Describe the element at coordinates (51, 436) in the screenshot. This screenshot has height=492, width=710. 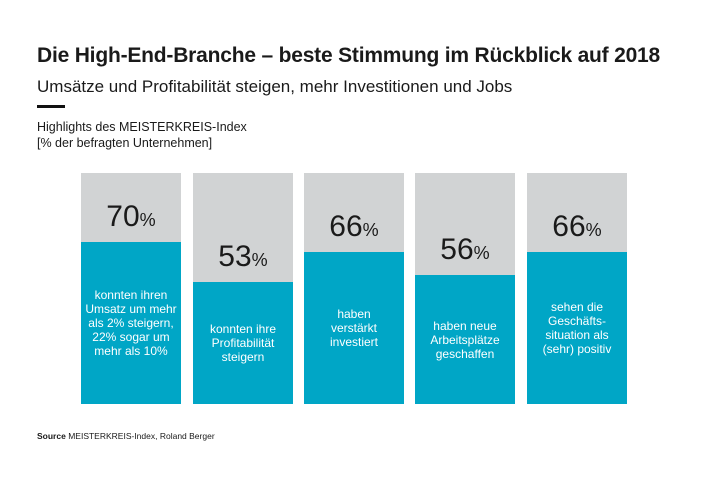
I see `source-label: Source` at that location.